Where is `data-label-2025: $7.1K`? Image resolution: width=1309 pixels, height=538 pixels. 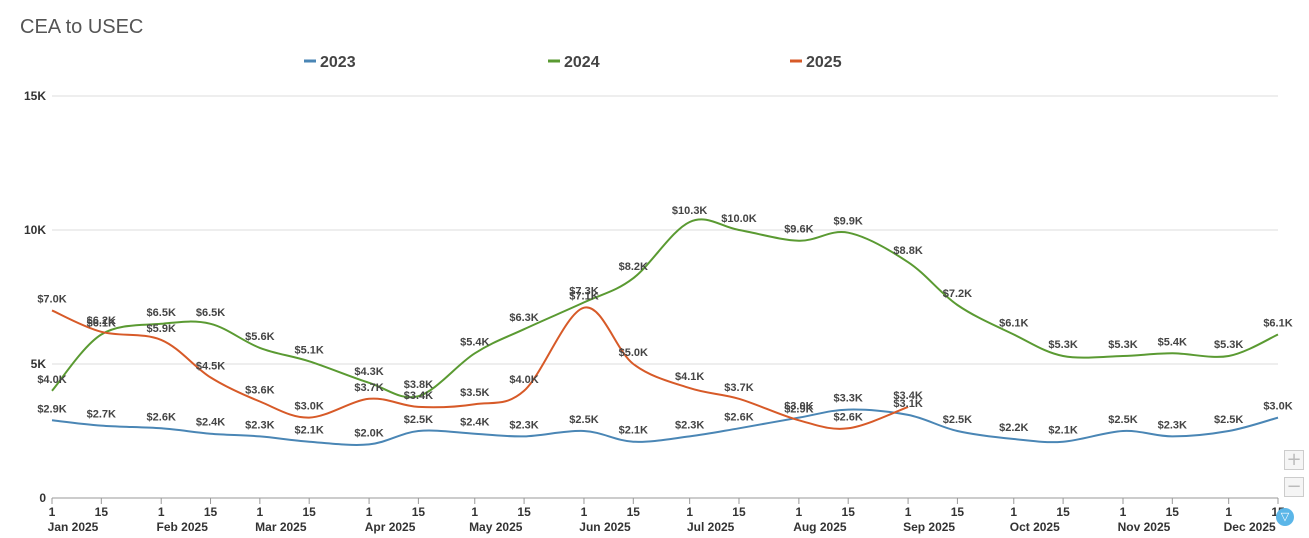 data-label-2025: $7.1K is located at coordinates (583, 297).